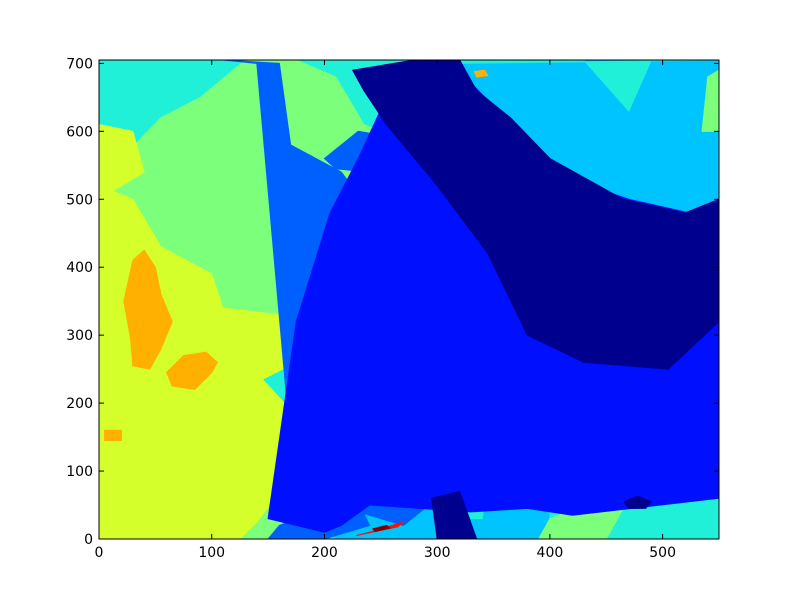  What do you see at coordinates (99, 553) in the screenshot?
I see `x-tick-label: 0` at bounding box center [99, 553].